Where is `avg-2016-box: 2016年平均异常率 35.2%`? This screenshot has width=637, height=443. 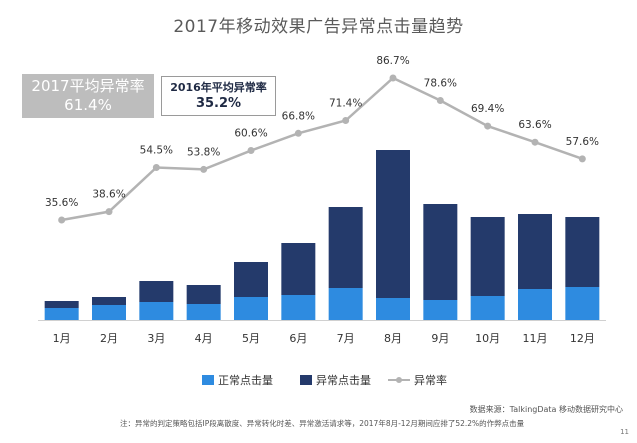
avg-2016-box: 2016年平均异常率 35.2% is located at coordinates (218, 96).